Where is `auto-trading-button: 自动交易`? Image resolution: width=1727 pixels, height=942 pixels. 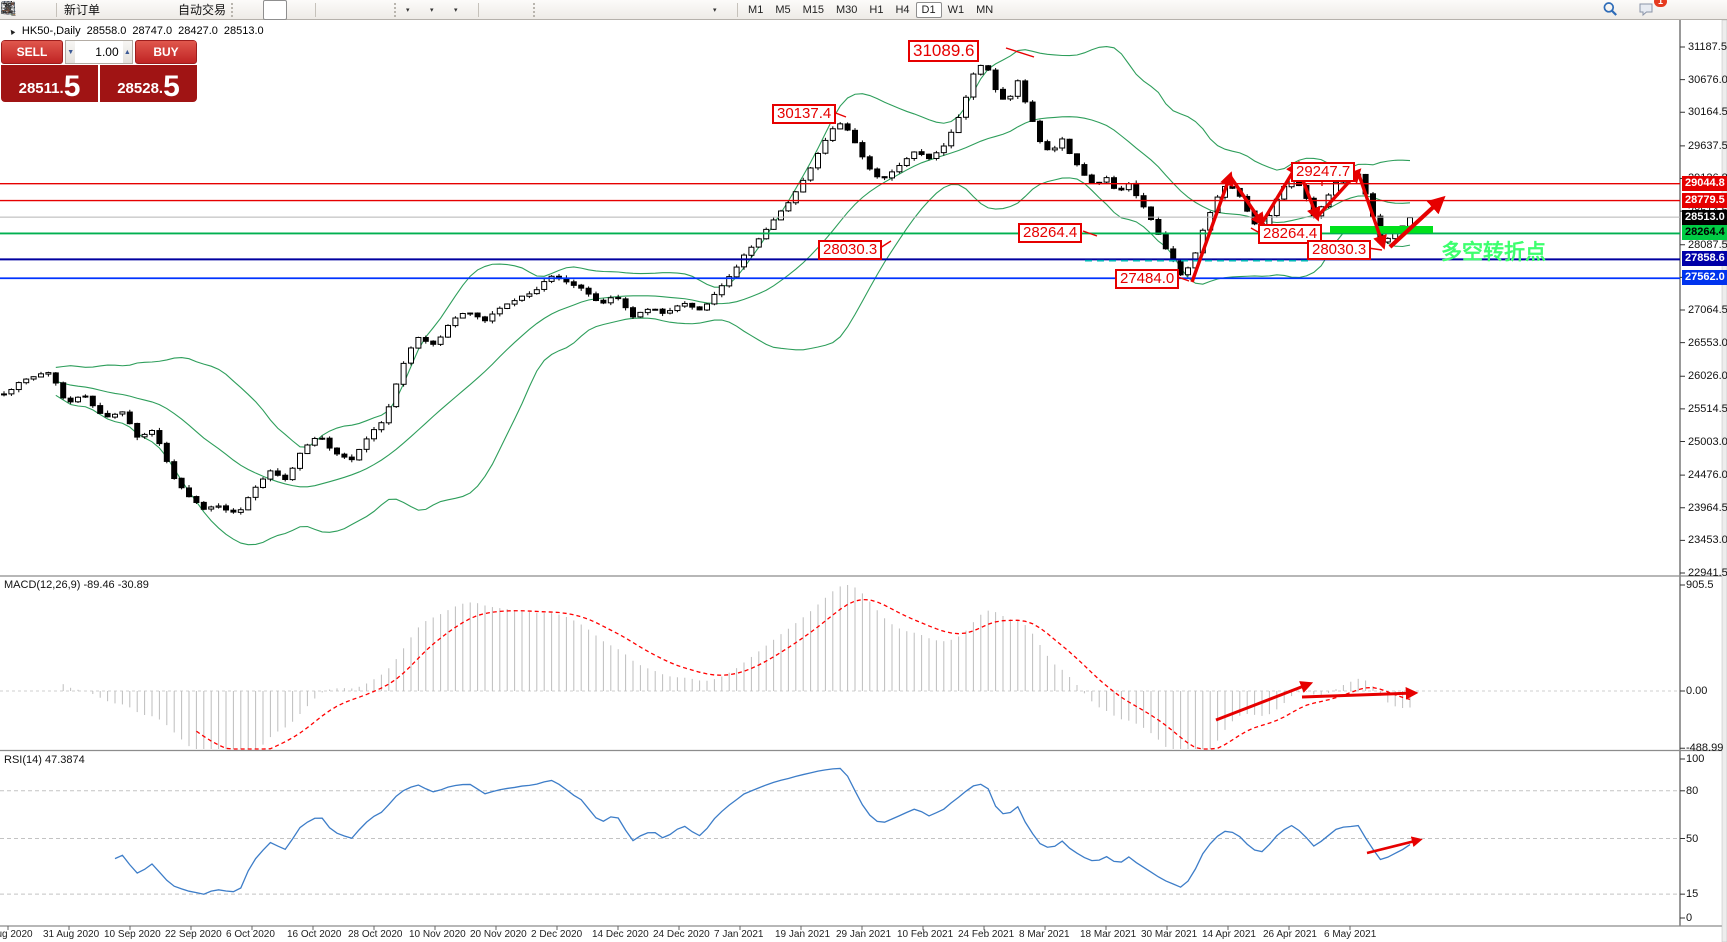 auto-trading-button: 自动交易 is located at coordinates (115, 10).